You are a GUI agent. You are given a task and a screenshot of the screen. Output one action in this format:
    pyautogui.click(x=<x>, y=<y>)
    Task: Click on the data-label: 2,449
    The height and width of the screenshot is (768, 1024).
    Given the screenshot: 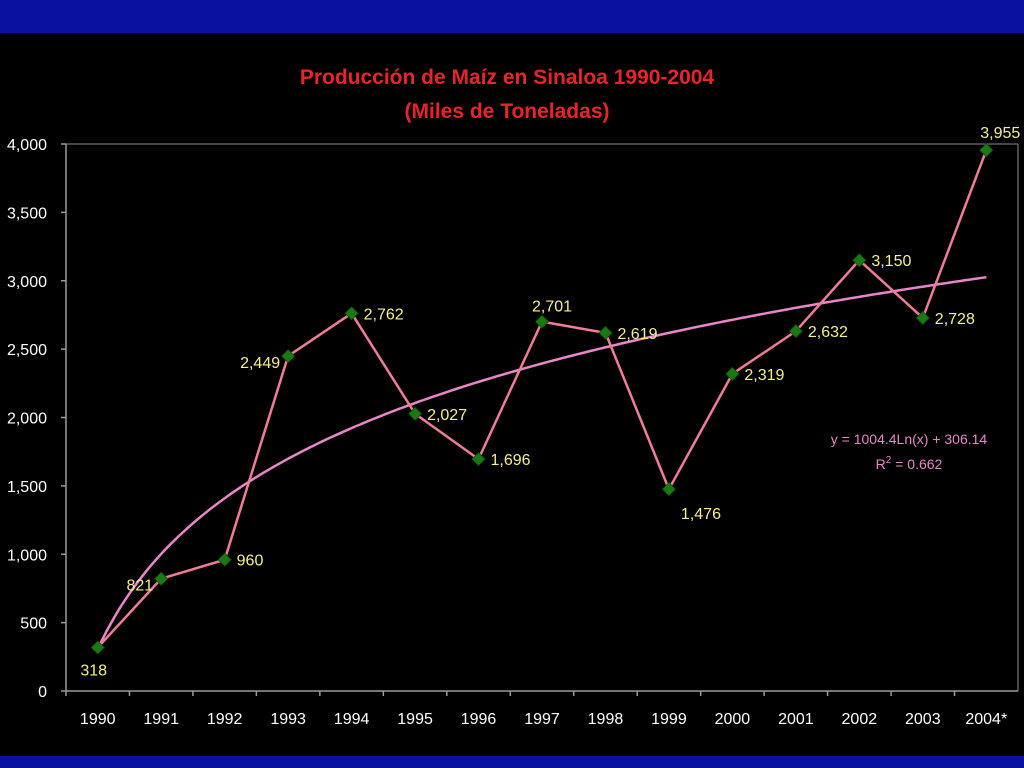 What is the action you would take?
    pyautogui.click(x=260, y=363)
    